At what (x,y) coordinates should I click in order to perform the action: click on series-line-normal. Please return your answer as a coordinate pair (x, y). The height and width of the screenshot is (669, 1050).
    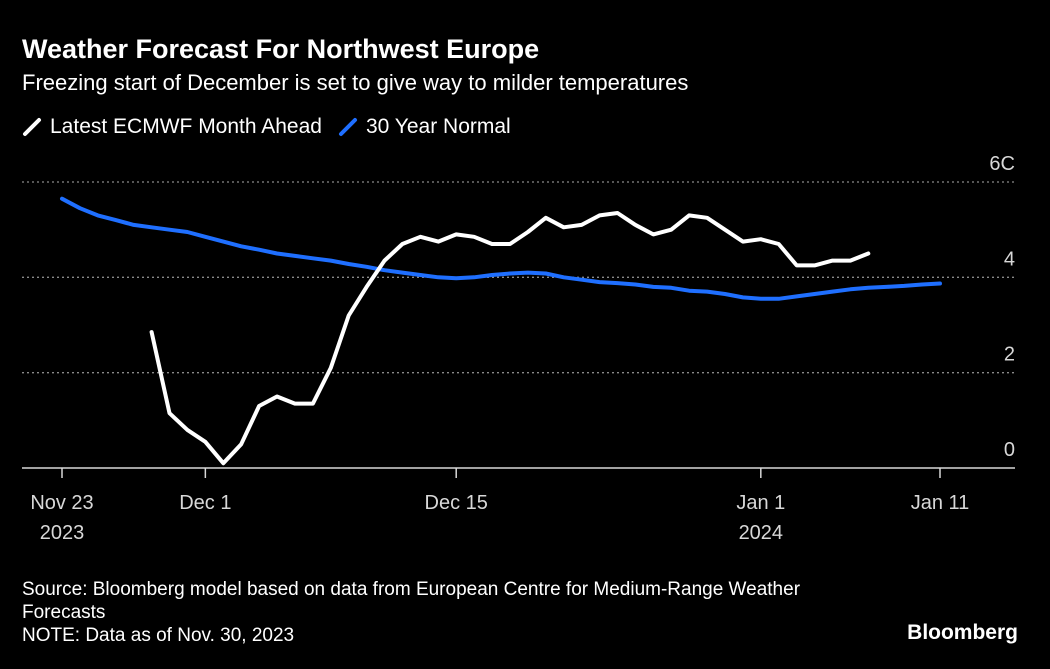
    Looking at the image, I should click on (501, 248).